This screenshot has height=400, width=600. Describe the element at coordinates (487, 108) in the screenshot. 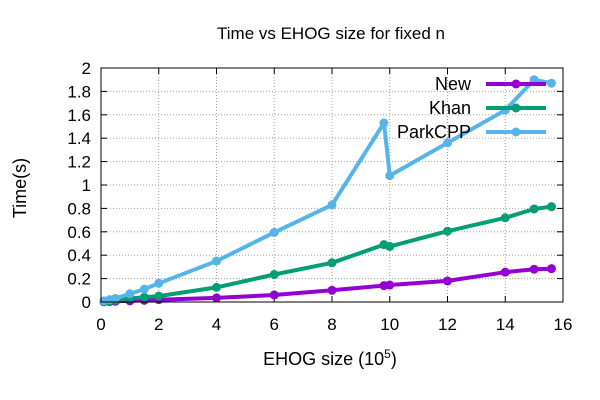

I see `legend-entry-khan: Khan` at that location.